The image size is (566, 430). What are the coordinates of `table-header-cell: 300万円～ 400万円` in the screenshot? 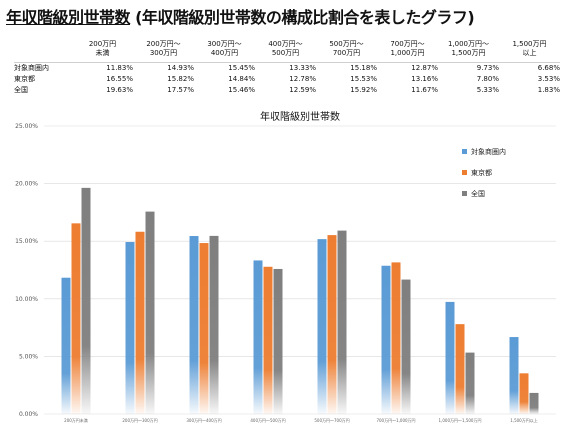 It's located at (224, 48).